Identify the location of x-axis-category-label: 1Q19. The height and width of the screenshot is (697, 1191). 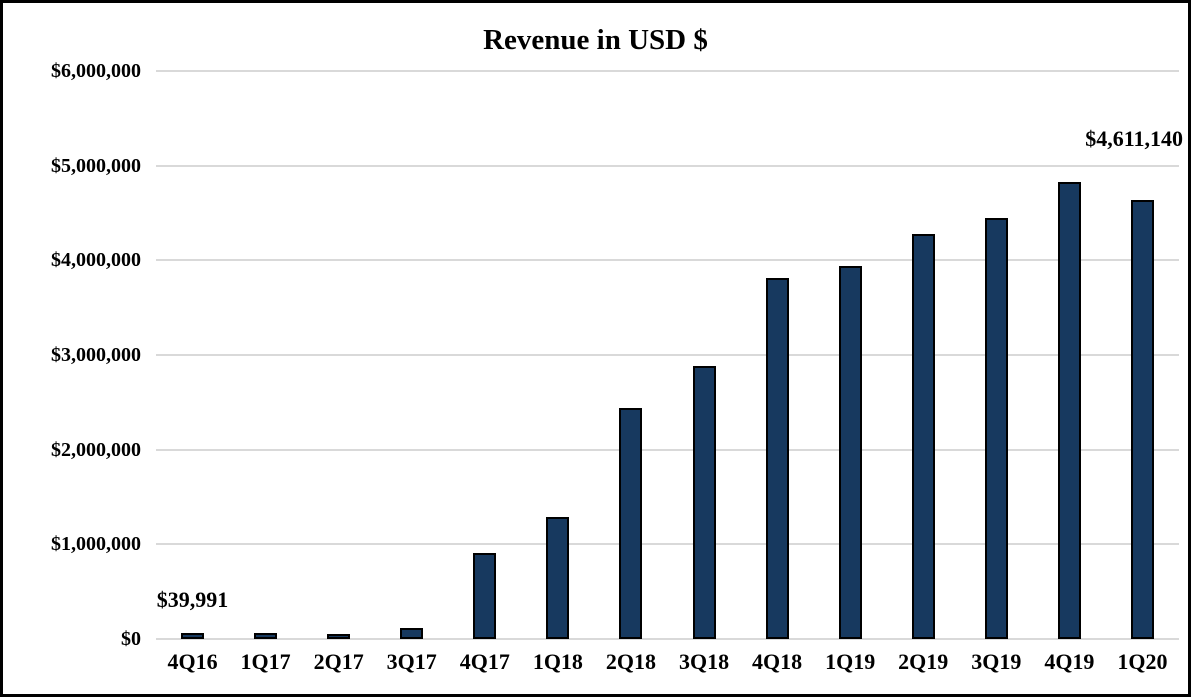
(850, 661).